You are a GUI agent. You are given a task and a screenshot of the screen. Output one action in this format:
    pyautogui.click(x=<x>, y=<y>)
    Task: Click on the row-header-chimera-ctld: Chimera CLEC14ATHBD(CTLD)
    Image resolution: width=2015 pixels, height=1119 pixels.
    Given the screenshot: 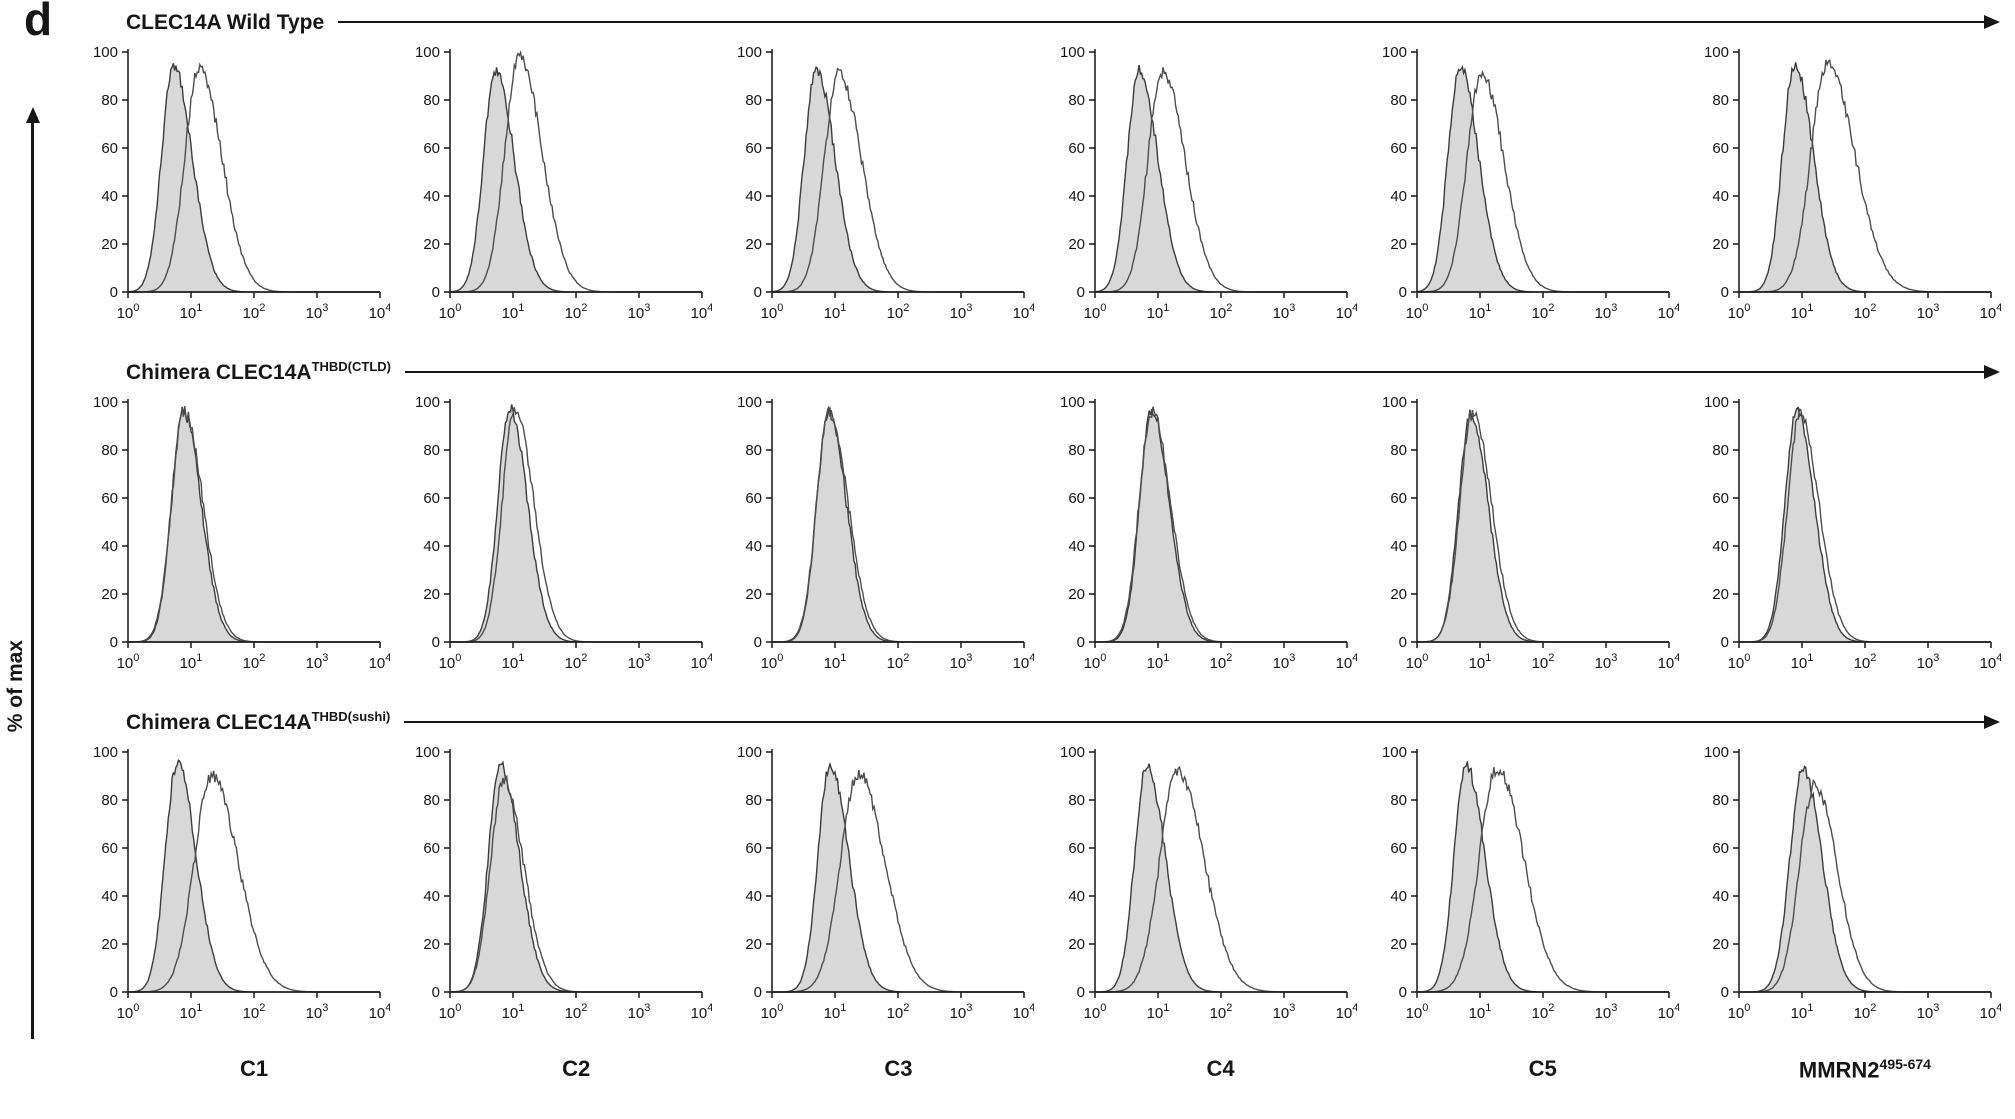 What is the action you would take?
    pyautogui.click(x=1036, y=372)
    